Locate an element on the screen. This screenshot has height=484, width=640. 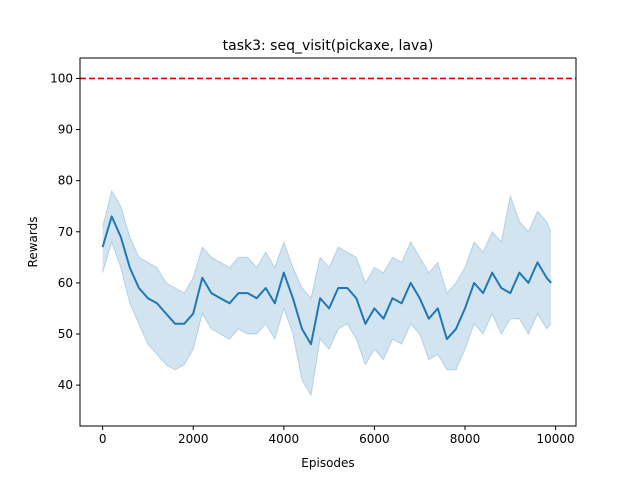
y-tick-label: 50 is located at coordinates (65, 334).